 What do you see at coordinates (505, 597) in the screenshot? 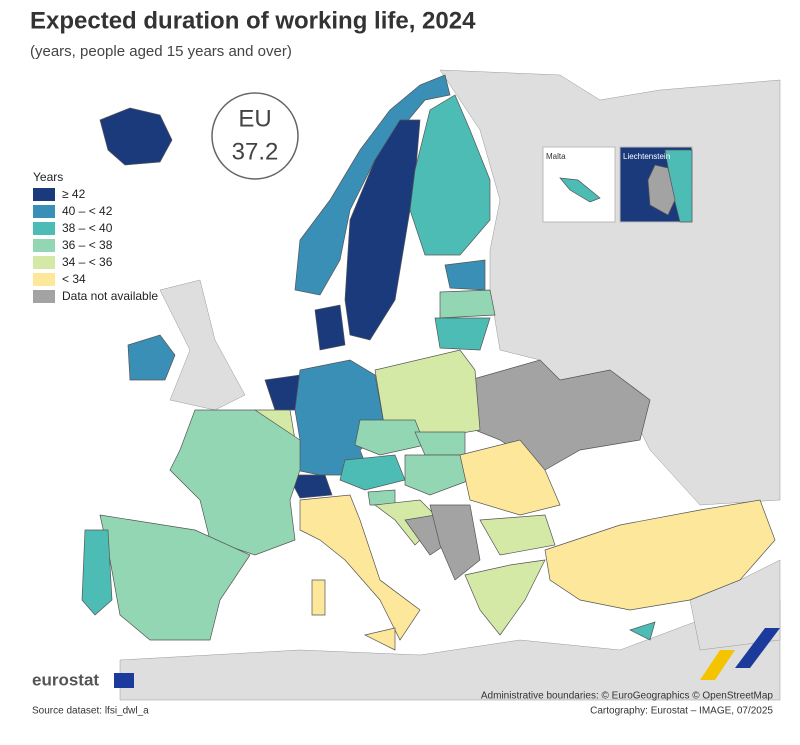
I see `greece` at bounding box center [505, 597].